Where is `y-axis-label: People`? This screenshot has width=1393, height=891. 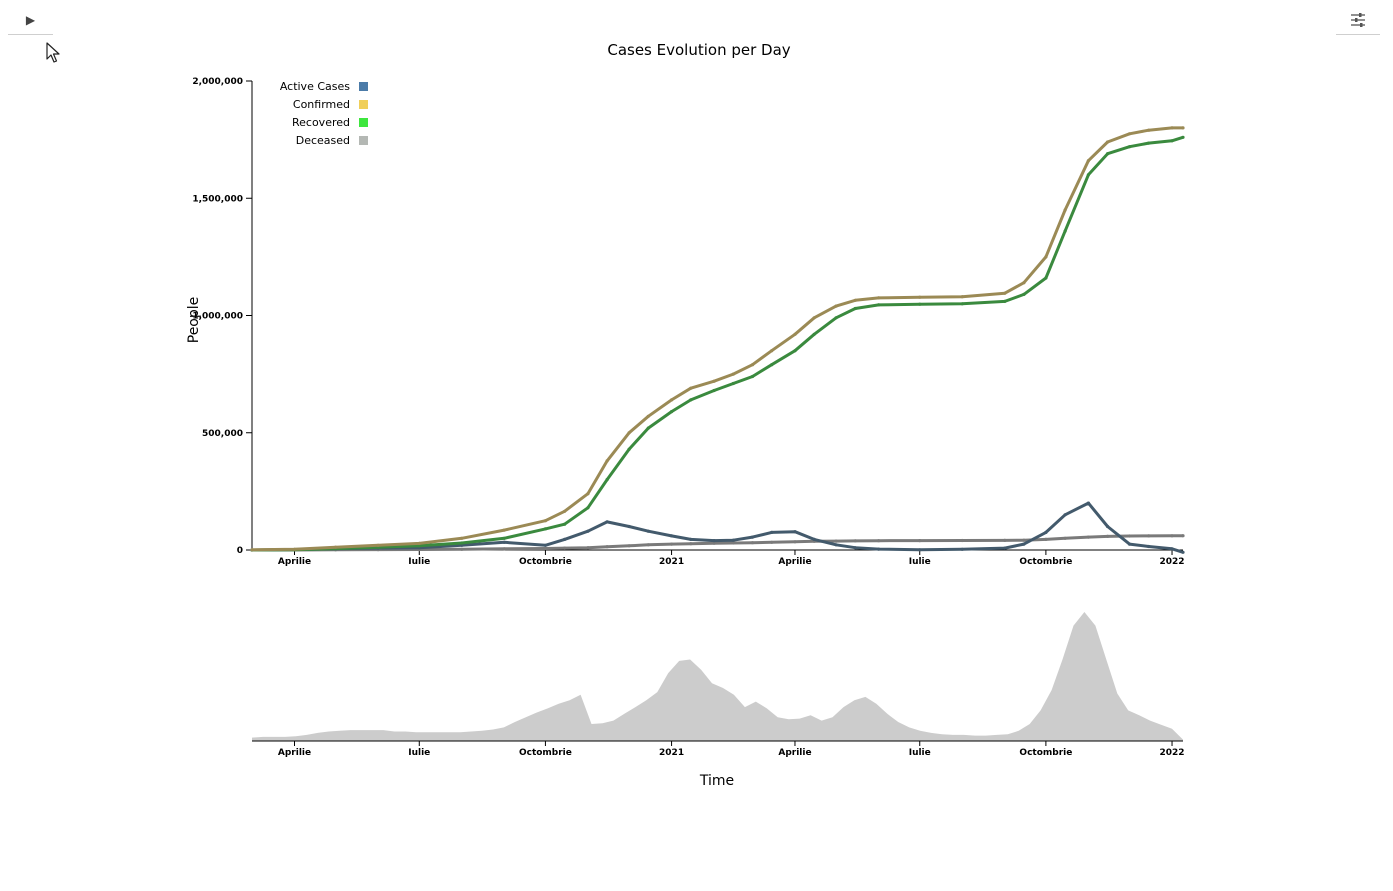
y-axis-label: People is located at coordinates (194, 320).